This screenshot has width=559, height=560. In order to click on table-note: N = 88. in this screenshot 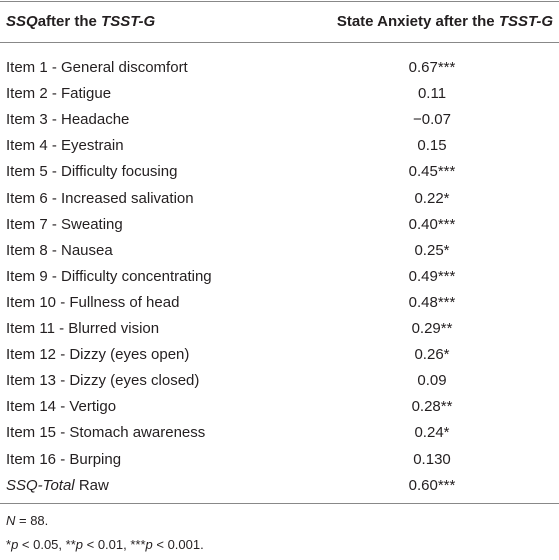, I will do `click(27, 520)`.